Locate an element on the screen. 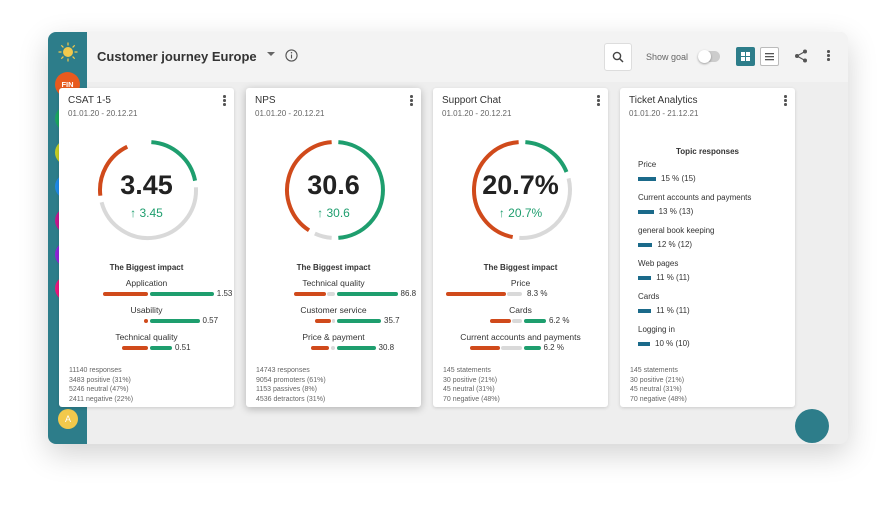  grid-view-button is located at coordinates (745, 56).